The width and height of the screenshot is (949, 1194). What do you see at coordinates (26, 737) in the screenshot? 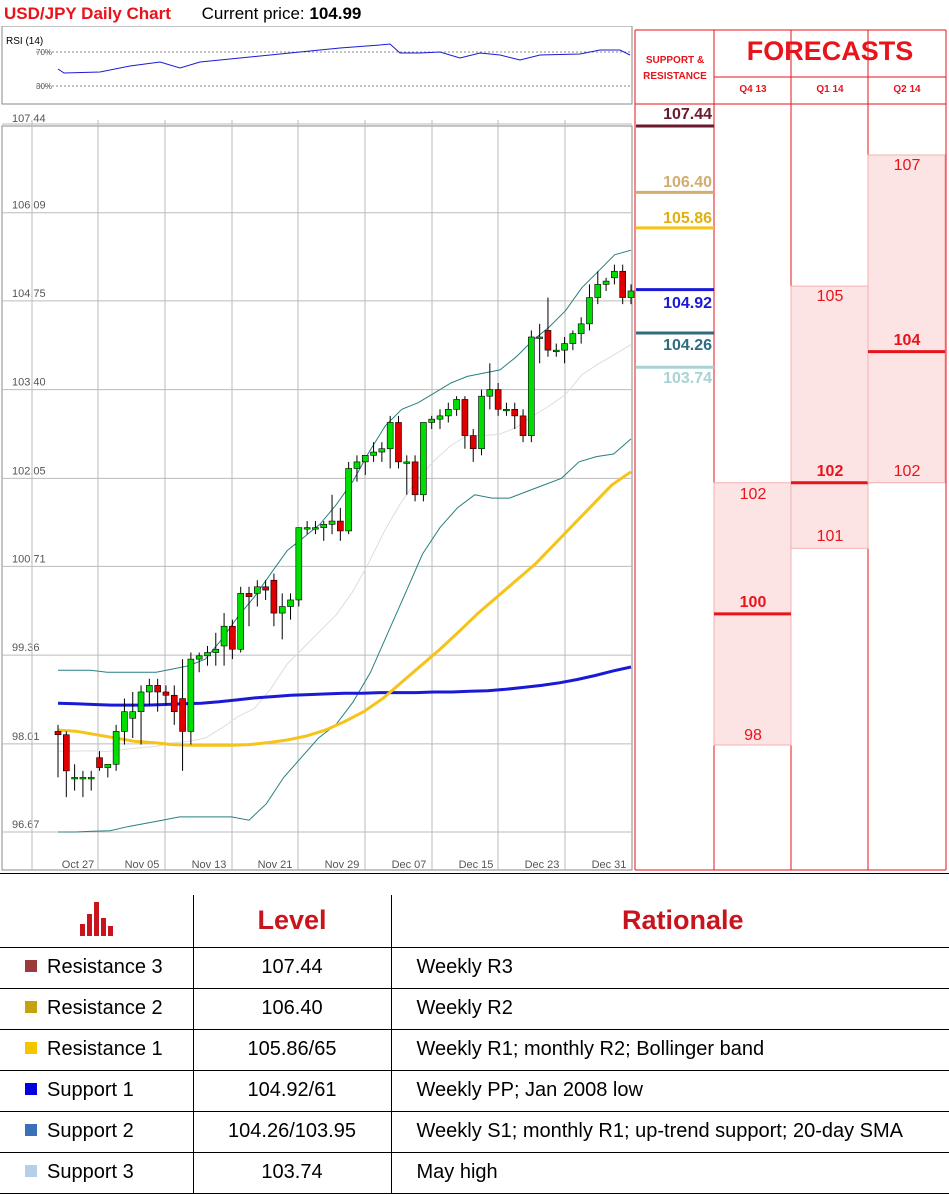
I see `y-tick-label: 98.01` at bounding box center [26, 737].